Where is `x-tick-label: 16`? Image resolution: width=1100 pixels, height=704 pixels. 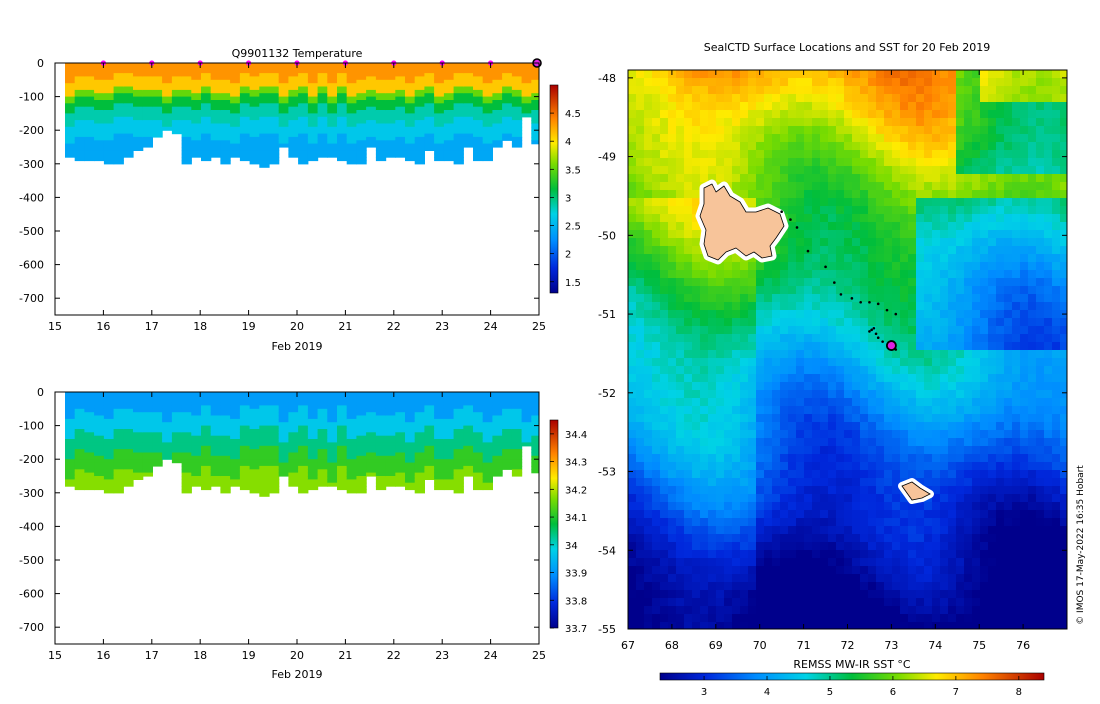
x-tick-label: 16 is located at coordinates (103, 655).